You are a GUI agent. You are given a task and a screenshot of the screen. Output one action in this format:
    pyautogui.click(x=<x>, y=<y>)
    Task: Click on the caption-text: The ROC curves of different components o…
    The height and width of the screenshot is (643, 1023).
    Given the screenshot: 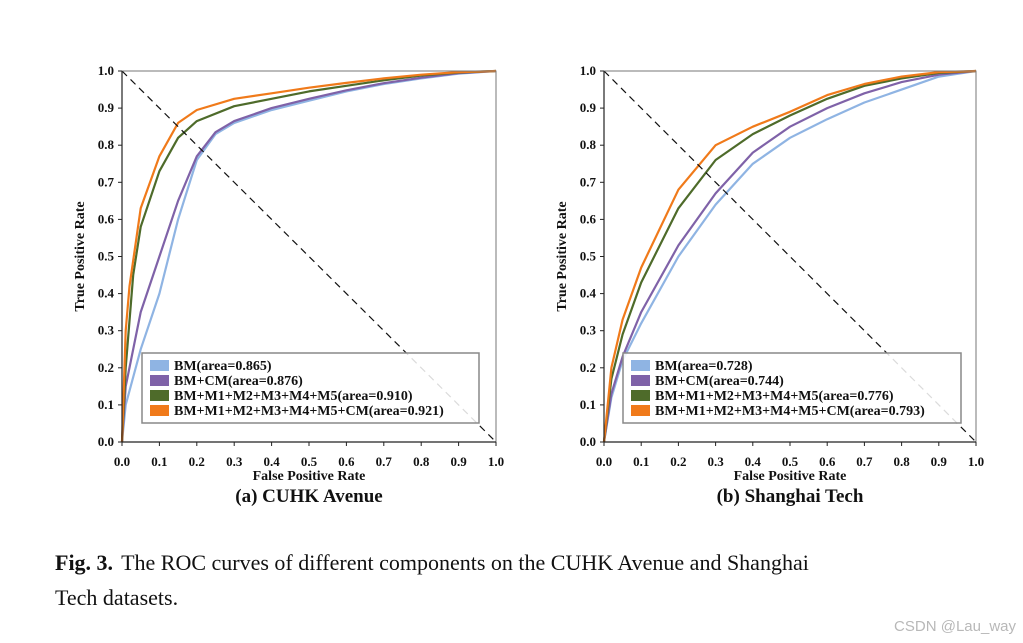 What is the action you would take?
    pyautogui.click(x=465, y=562)
    